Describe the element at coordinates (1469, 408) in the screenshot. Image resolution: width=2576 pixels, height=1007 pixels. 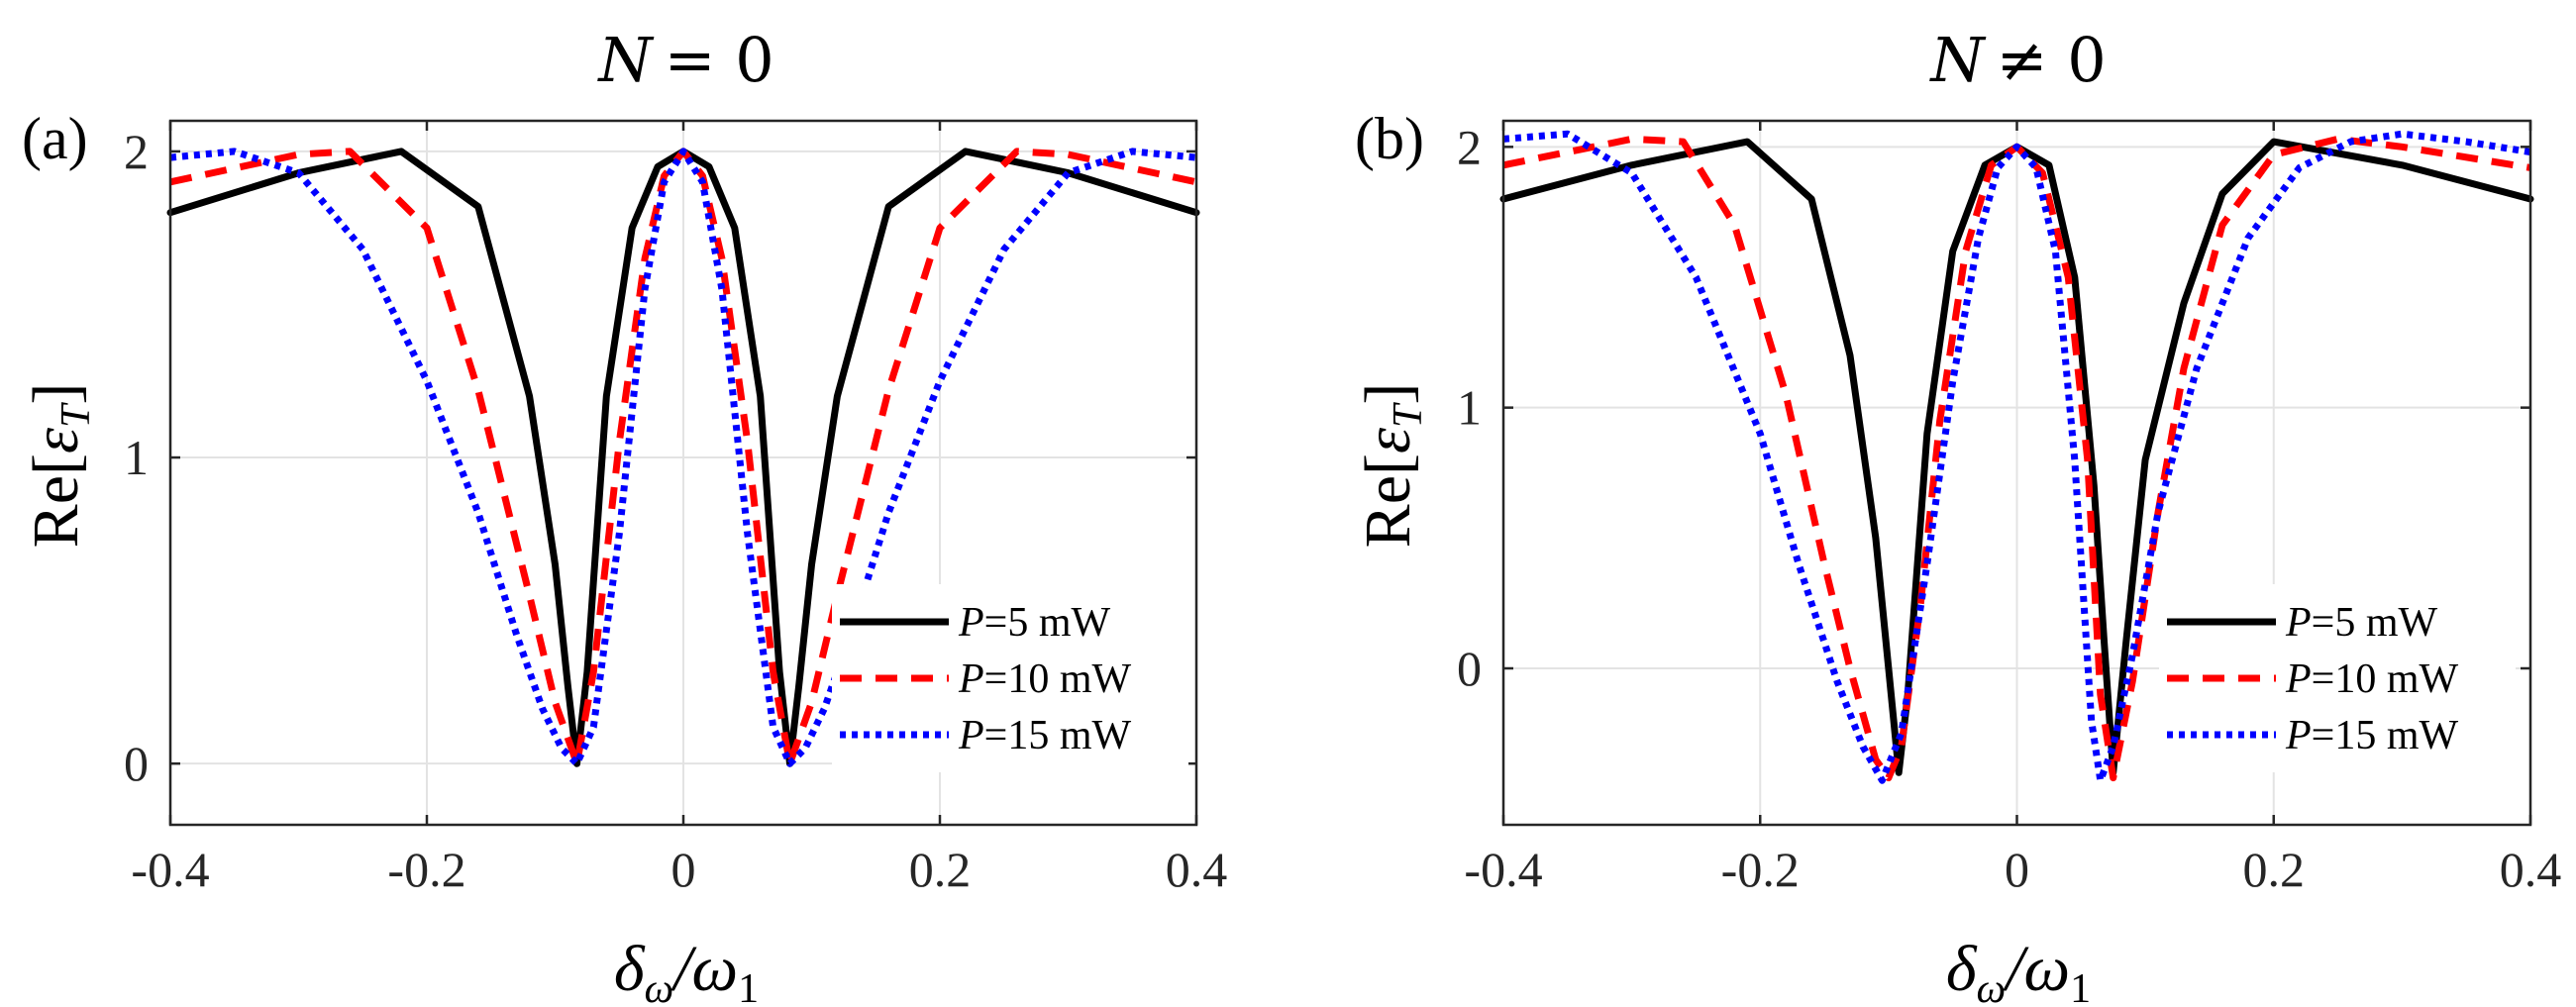
I see `panel-b-ytick-label-1: 1` at that location.